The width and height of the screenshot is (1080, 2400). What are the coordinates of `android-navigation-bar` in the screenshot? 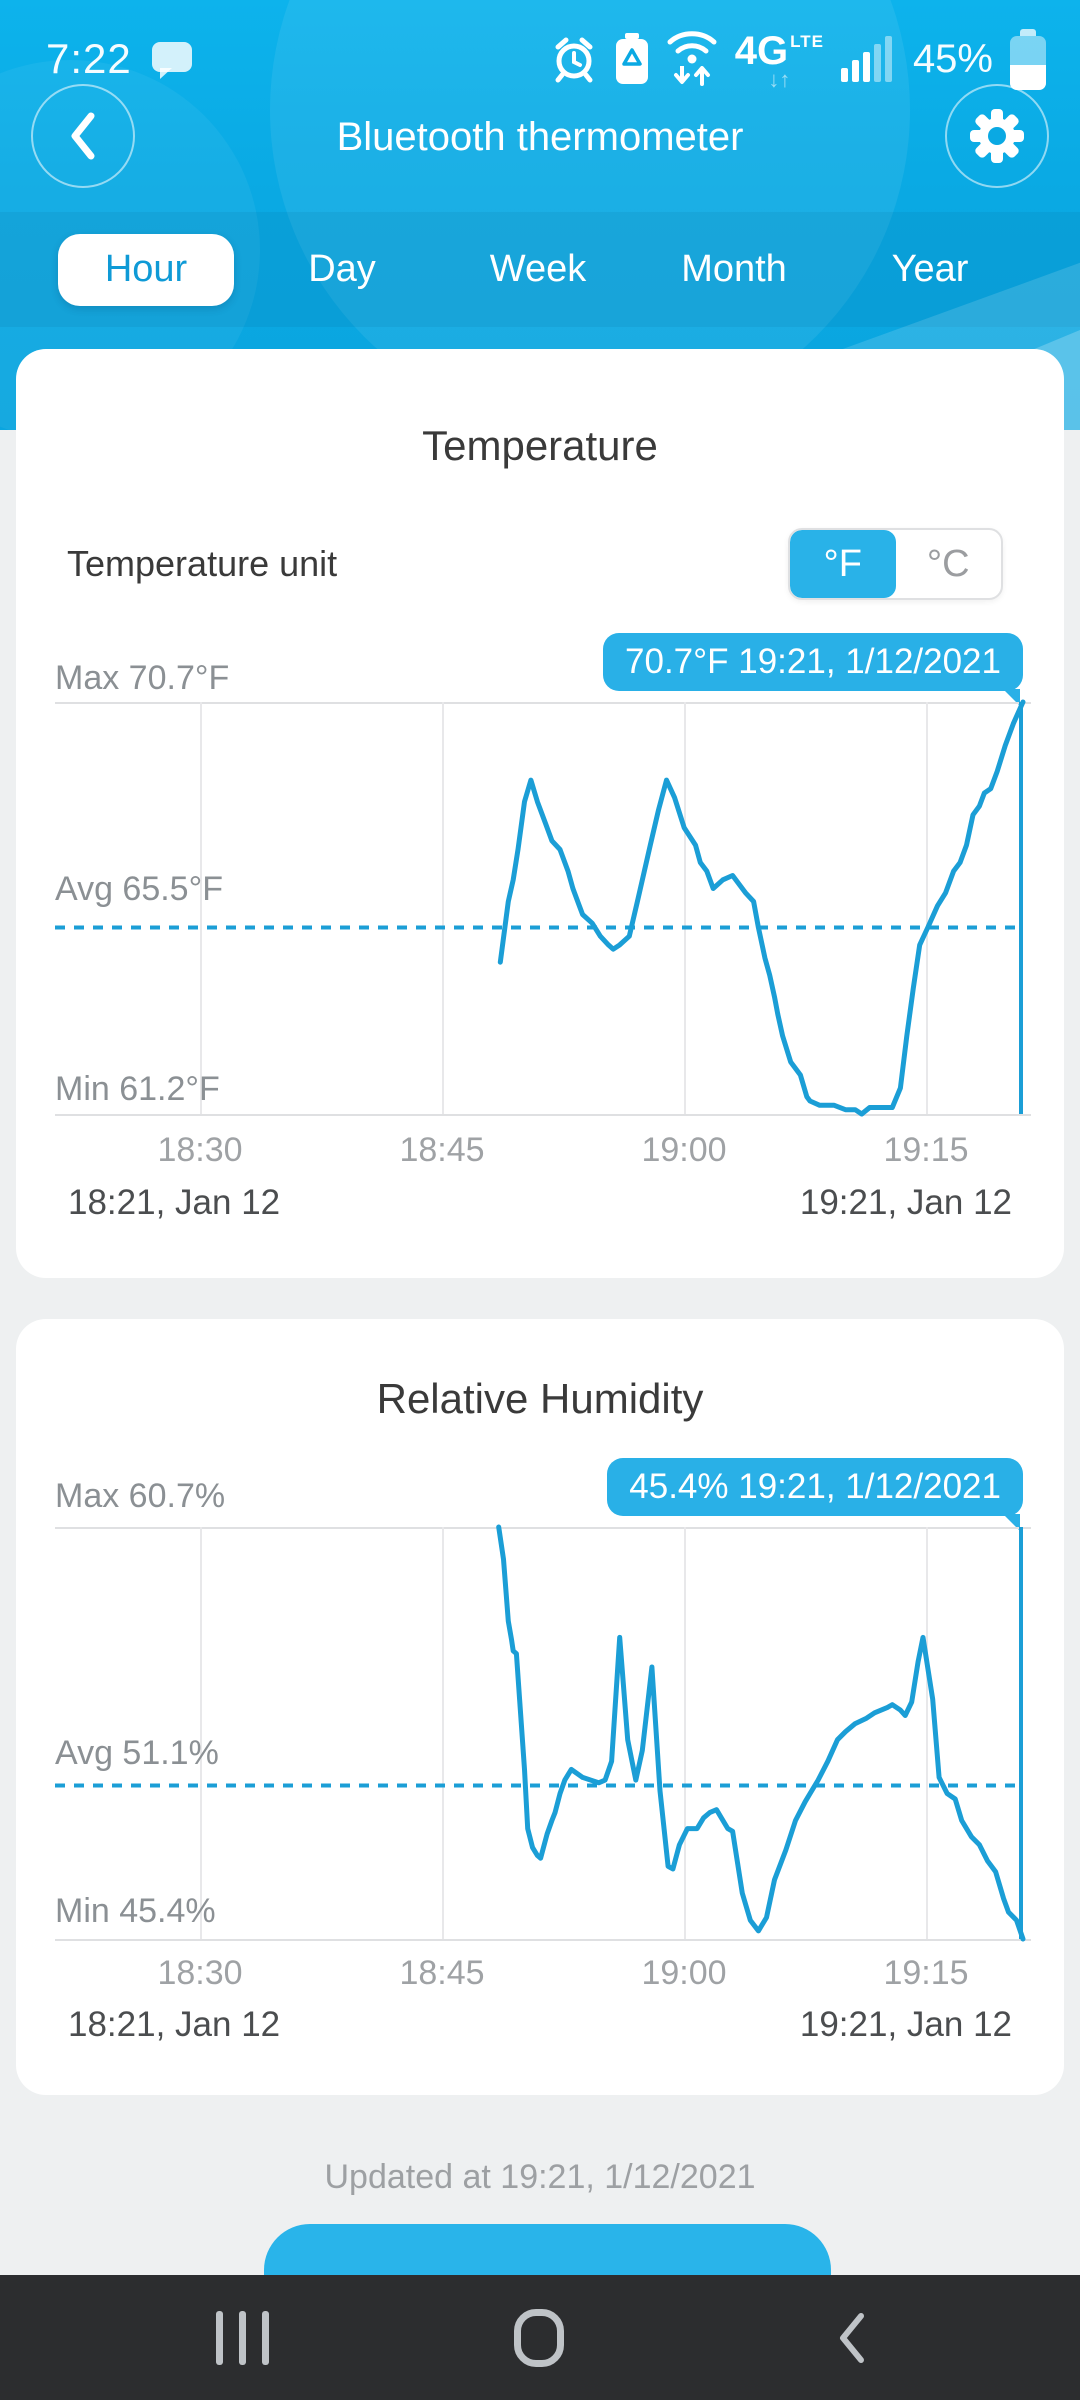 It's located at (540, 2337).